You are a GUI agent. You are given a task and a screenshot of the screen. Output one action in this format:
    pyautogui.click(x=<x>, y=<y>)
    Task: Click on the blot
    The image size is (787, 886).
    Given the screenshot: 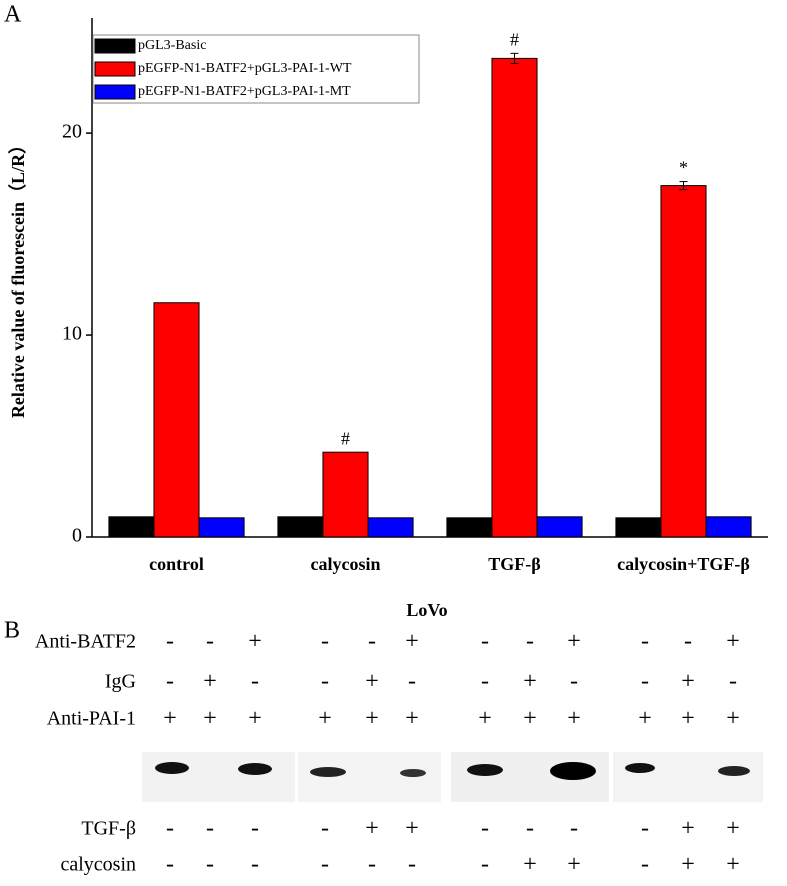 What is the action you would take?
    pyautogui.click(x=452, y=777)
    